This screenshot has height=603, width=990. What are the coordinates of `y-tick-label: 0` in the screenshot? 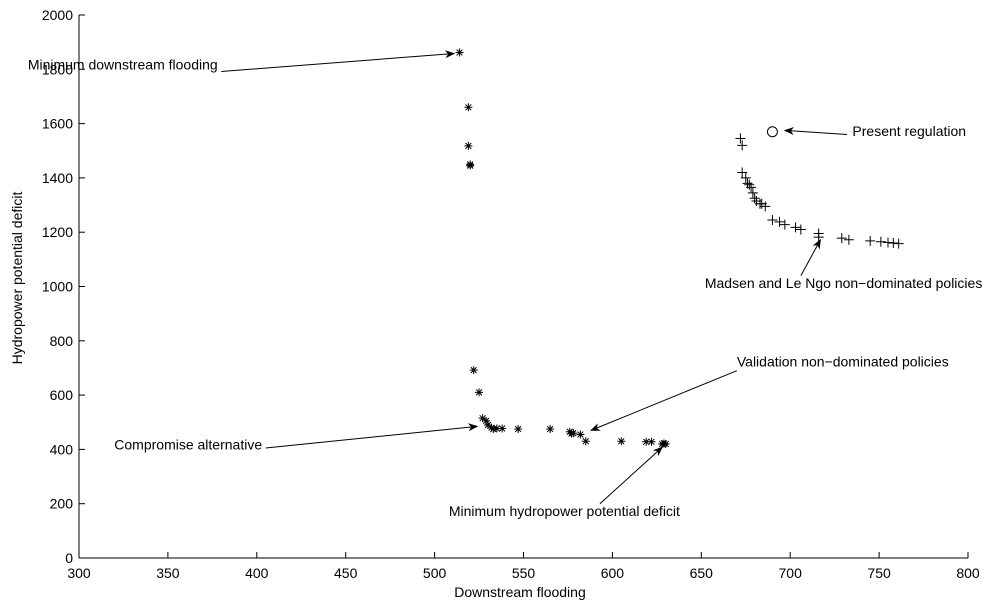 It's located at (69, 558).